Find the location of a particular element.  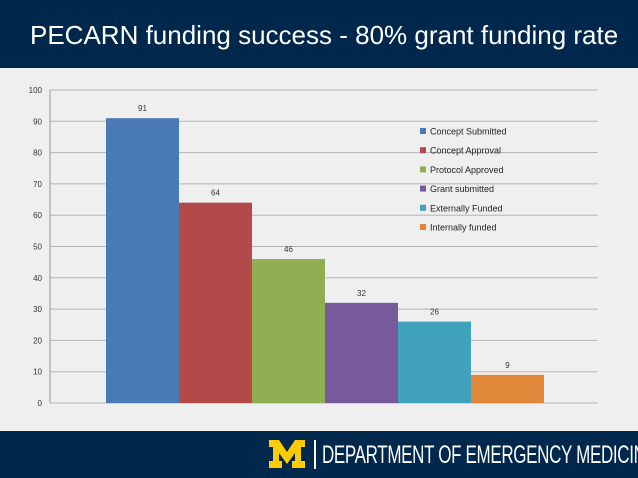

slide-footer: DEPARTMENT OF EMERGENCY MEDICINE is located at coordinates (319, 454).